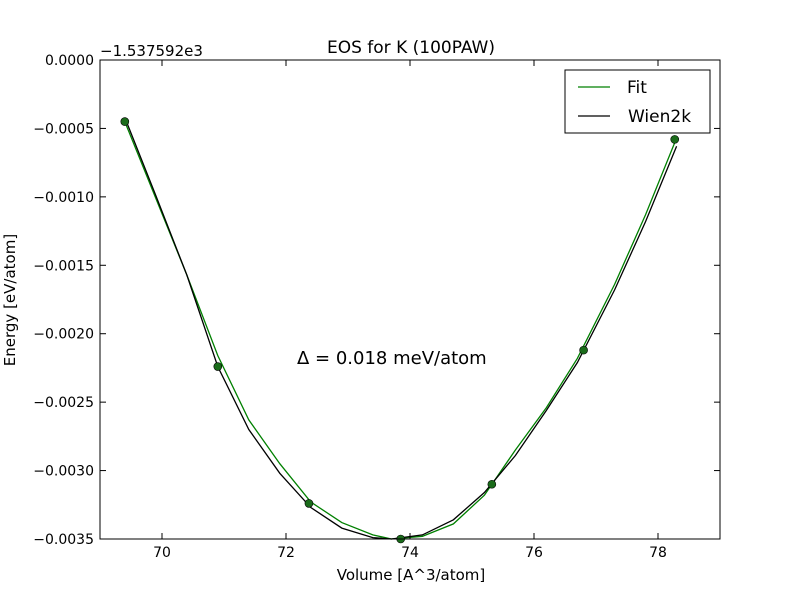  I want to click on delta-annotation: Δ = 0.018 meV/atom, so click(392, 358).